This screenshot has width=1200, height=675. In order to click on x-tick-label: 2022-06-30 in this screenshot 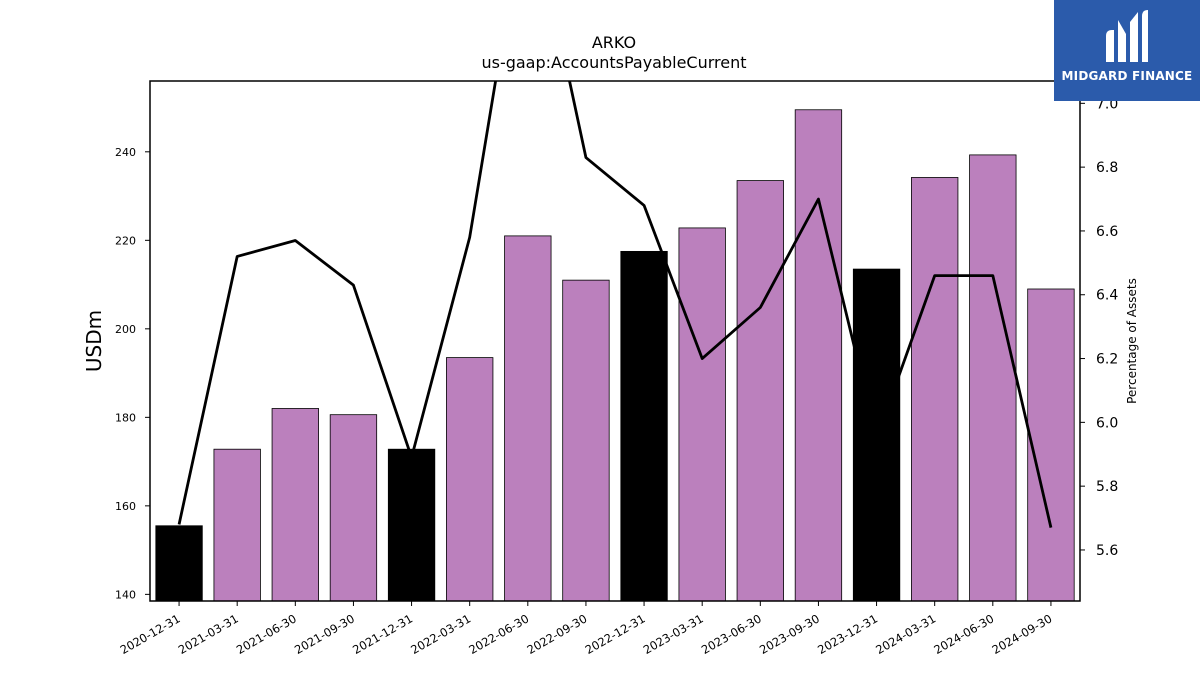, I will do `click(498, 634)`.